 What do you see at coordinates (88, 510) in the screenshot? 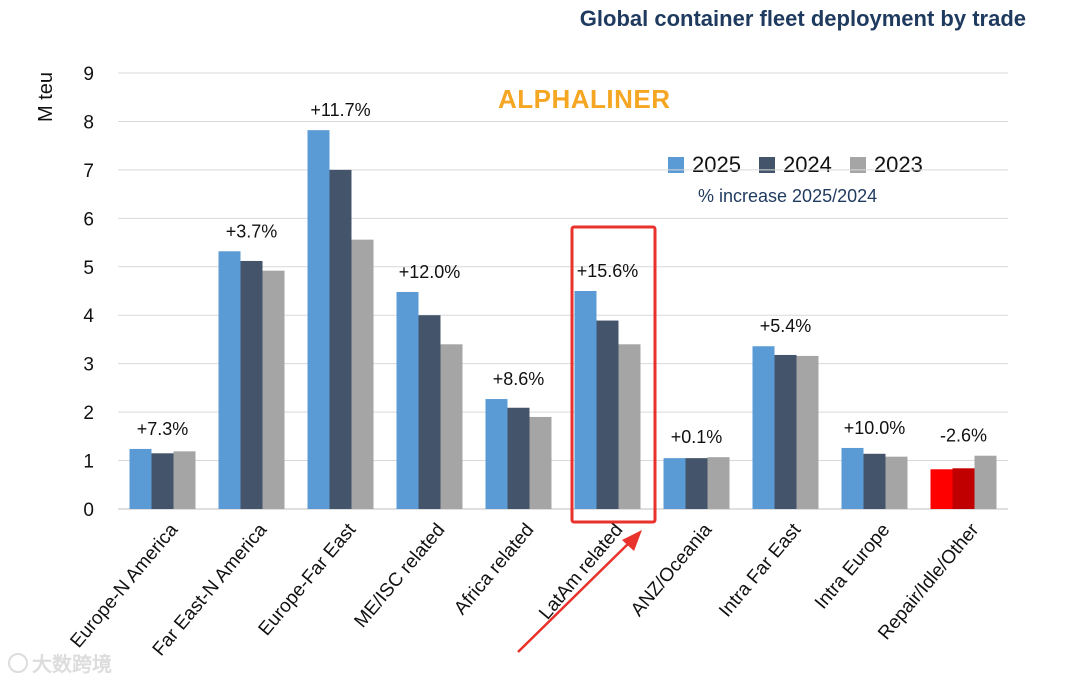
I see `y-tick-label-0: 0` at bounding box center [88, 510].